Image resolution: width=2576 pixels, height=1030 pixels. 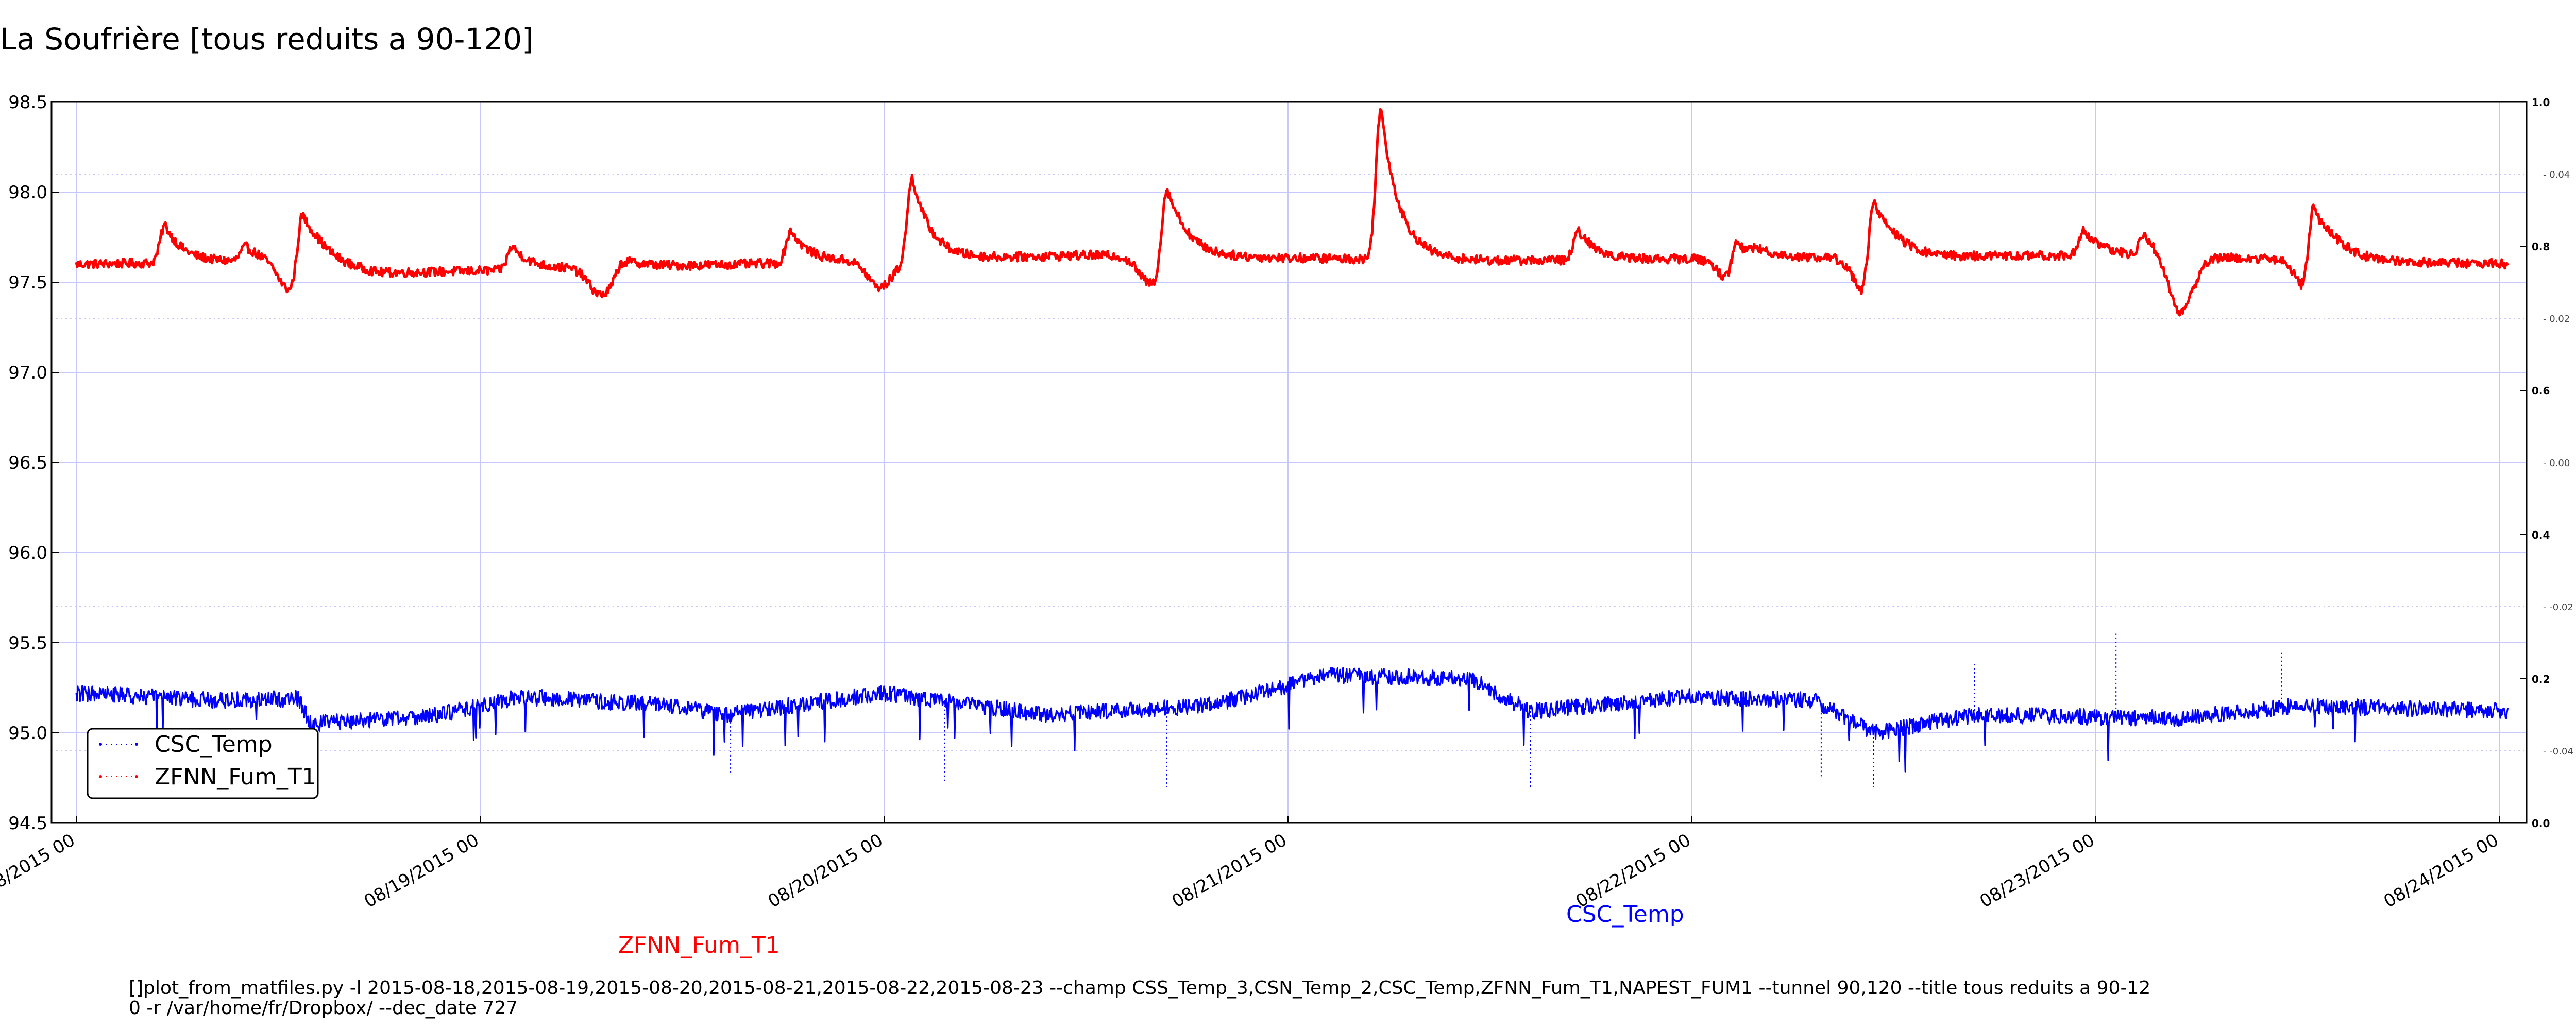 I want to click on y-right-minor-label: - -0.04, so click(x=2558, y=752).